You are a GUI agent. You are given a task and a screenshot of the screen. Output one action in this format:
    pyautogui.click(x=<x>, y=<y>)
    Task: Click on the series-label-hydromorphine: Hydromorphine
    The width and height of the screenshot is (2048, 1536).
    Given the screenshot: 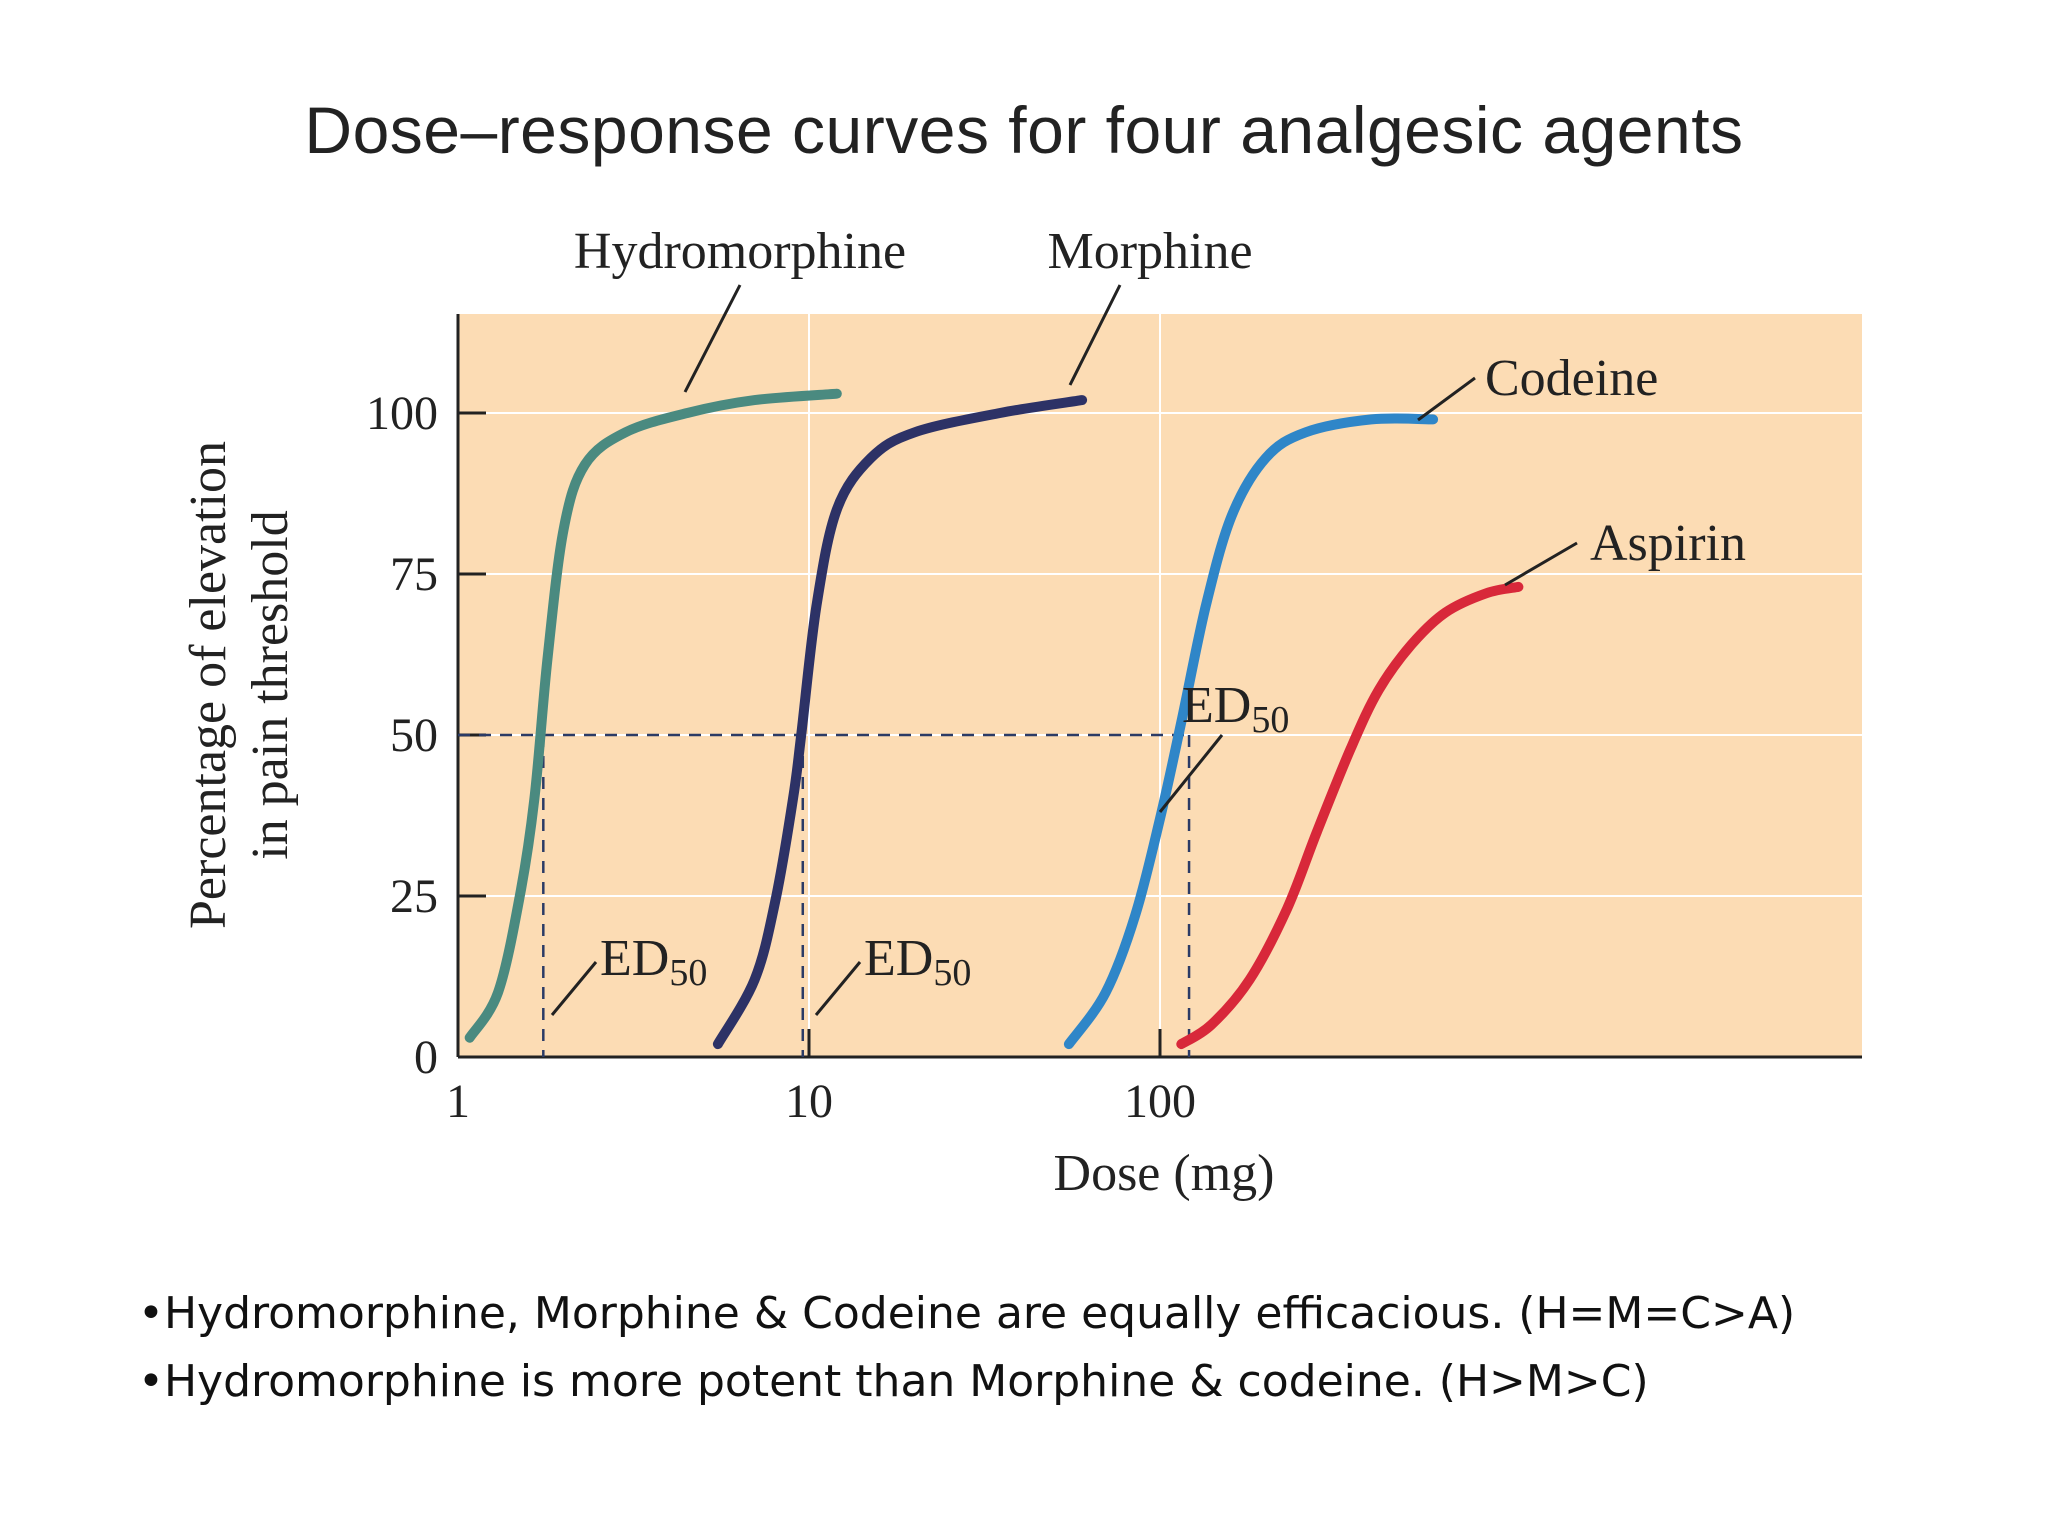 What is the action you would take?
    pyautogui.click(x=740, y=251)
    